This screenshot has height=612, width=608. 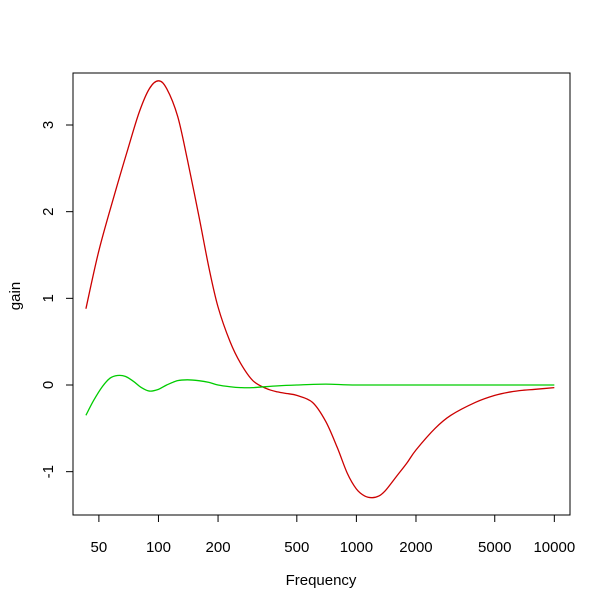 What do you see at coordinates (48, 471) in the screenshot?
I see `y-tick-label: -1` at bounding box center [48, 471].